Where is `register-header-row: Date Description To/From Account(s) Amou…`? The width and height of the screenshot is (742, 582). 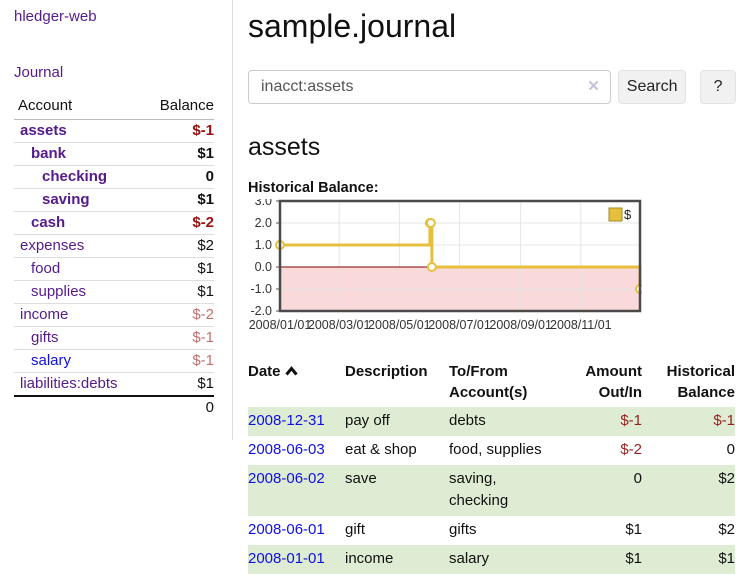 register-header-row: Date Description To/From Account(s) Amou… is located at coordinates (491, 383).